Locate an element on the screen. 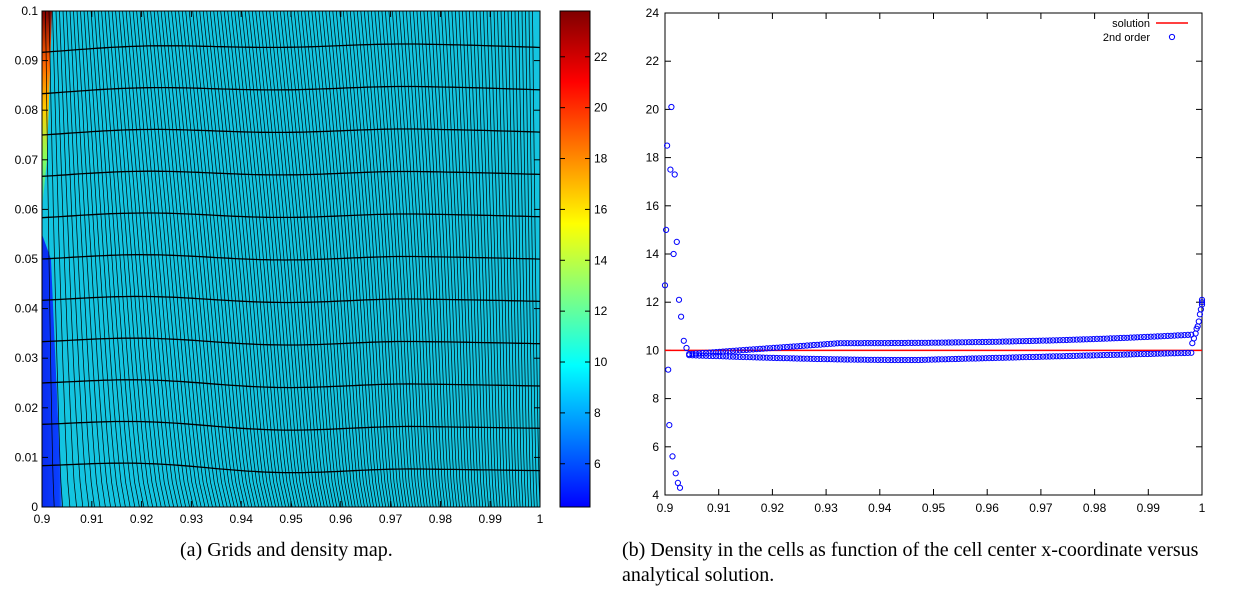  x-tick-label: 1 is located at coordinates (1202, 508).